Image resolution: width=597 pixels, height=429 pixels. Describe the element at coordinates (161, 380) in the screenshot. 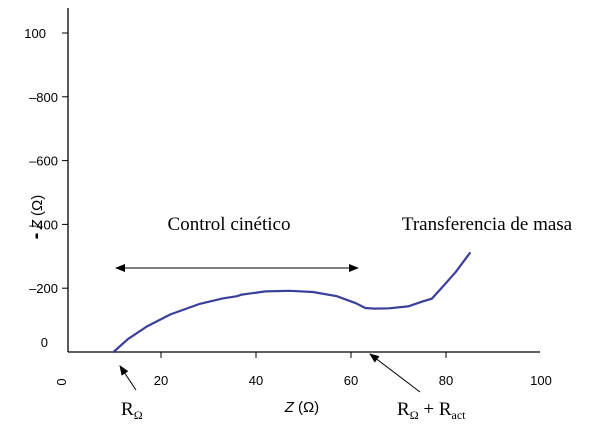

I see `x-tick-label: 20` at that location.